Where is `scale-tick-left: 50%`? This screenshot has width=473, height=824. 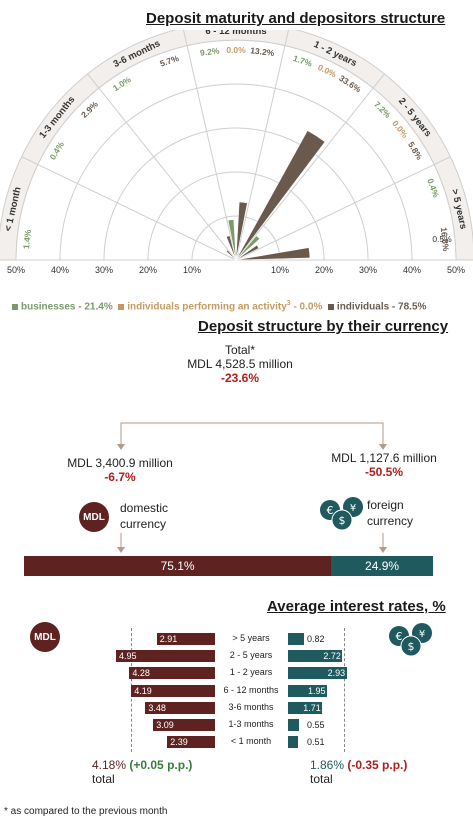
scale-tick-left: 50% is located at coordinates (16, 270).